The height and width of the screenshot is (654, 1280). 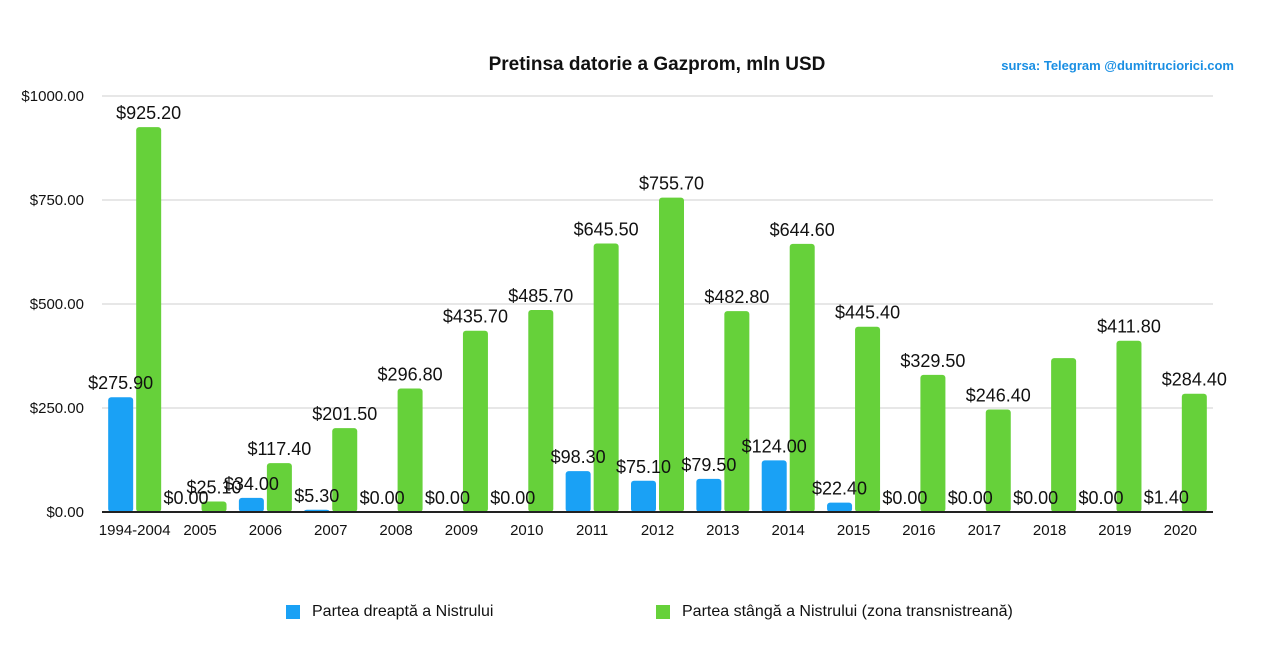 I want to click on data-label-left-bank: $755.70, so click(x=671, y=184).